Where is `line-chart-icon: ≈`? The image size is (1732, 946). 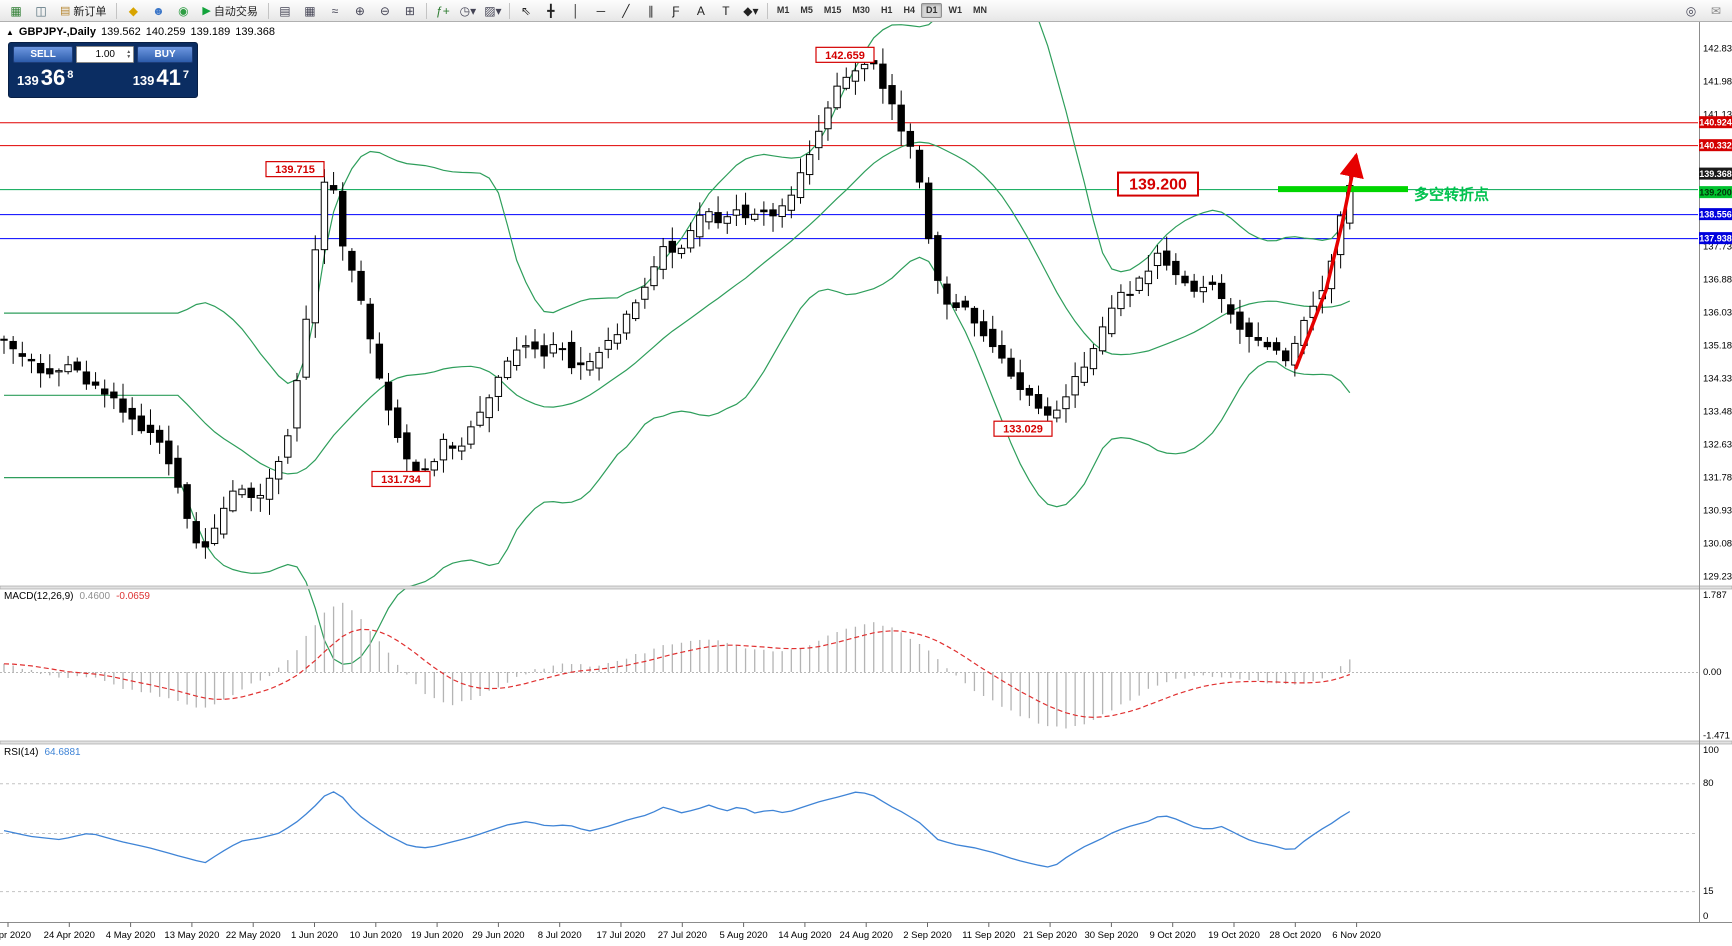
line-chart-icon: ≈ is located at coordinates (335, 10).